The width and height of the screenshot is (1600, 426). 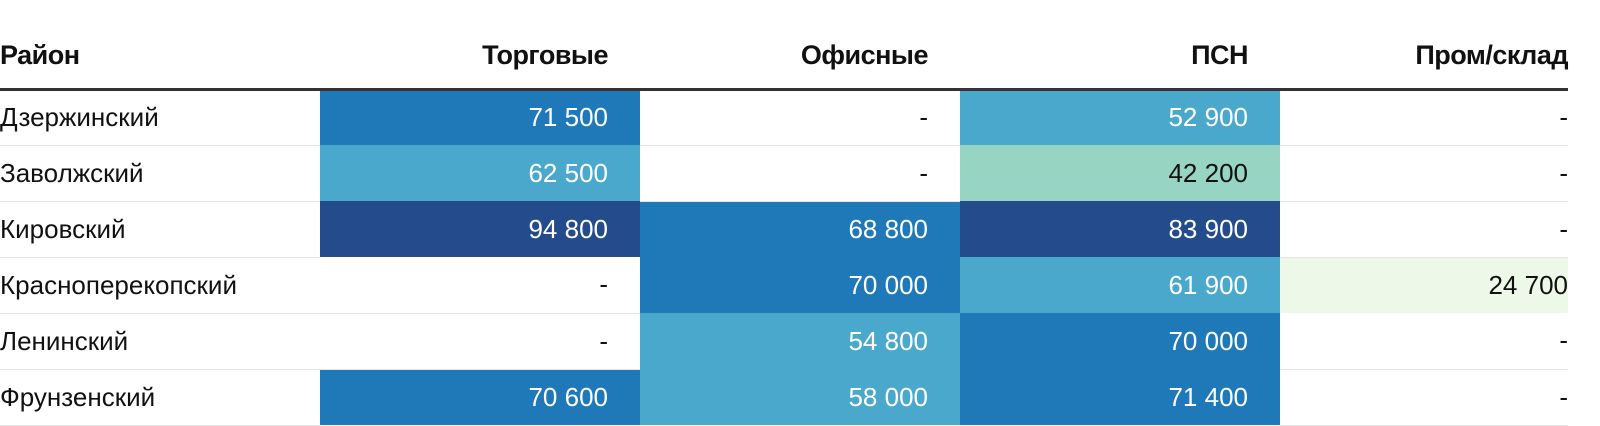 What do you see at coordinates (480, 397) in the screenshot?
I see `value-cell: 70 600` at bounding box center [480, 397].